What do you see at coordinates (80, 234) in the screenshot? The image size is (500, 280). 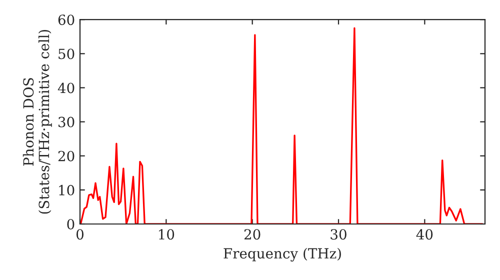 I see `x-tick-label: 0` at bounding box center [80, 234].